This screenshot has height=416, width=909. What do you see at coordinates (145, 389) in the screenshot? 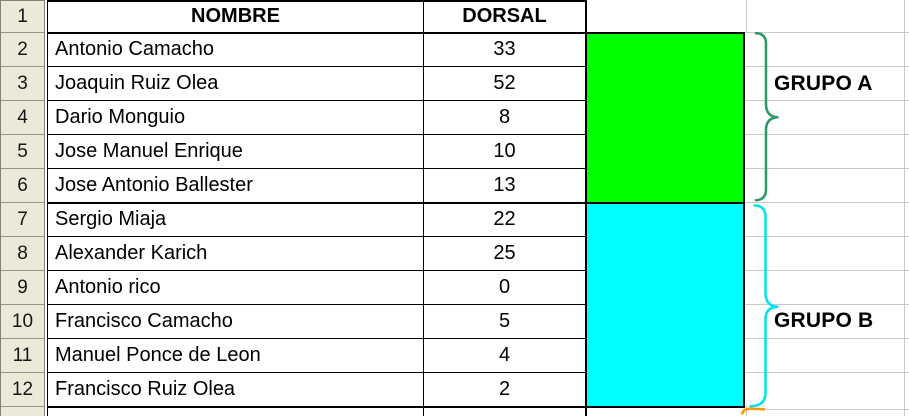
I see `name-cell: Francisco Ruiz Olea` at bounding box center [145, 389].